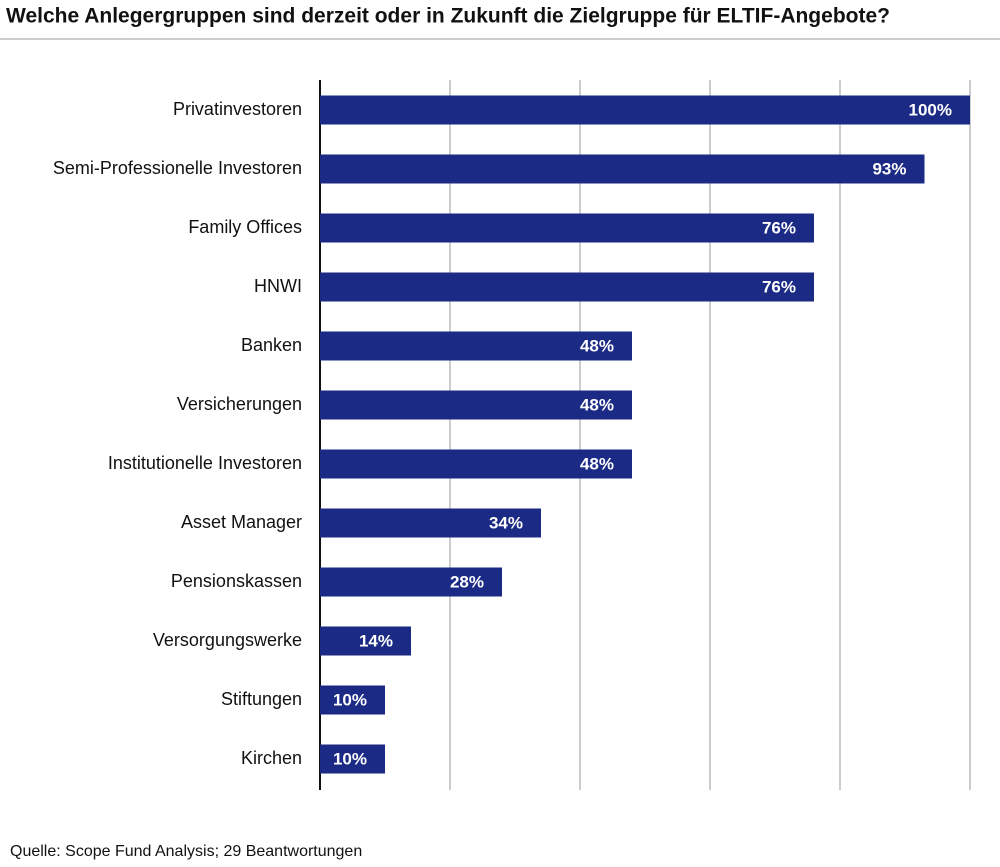  I want to click on value-label: 14%, so click(376, 640).